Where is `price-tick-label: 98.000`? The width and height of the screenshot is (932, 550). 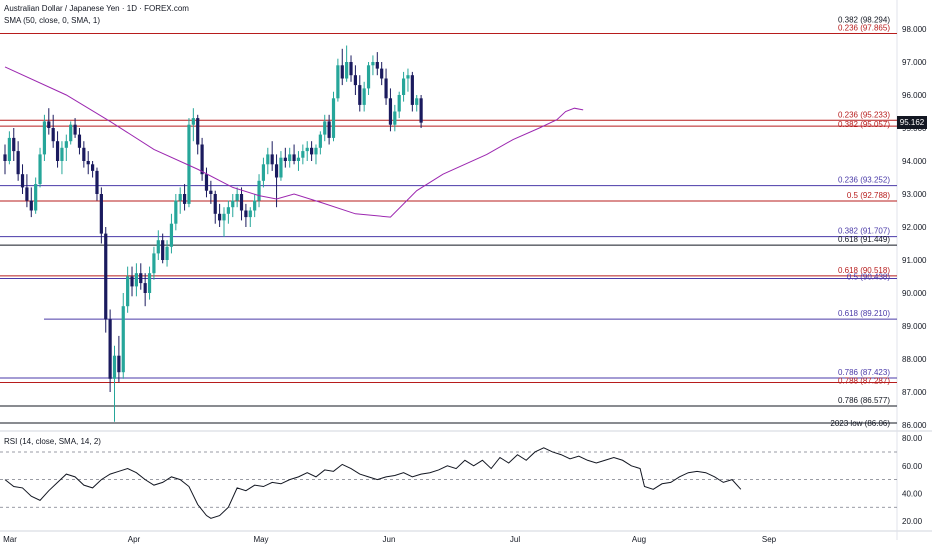
price-tick-label: 98.000 is located at coordinates (914, 29).